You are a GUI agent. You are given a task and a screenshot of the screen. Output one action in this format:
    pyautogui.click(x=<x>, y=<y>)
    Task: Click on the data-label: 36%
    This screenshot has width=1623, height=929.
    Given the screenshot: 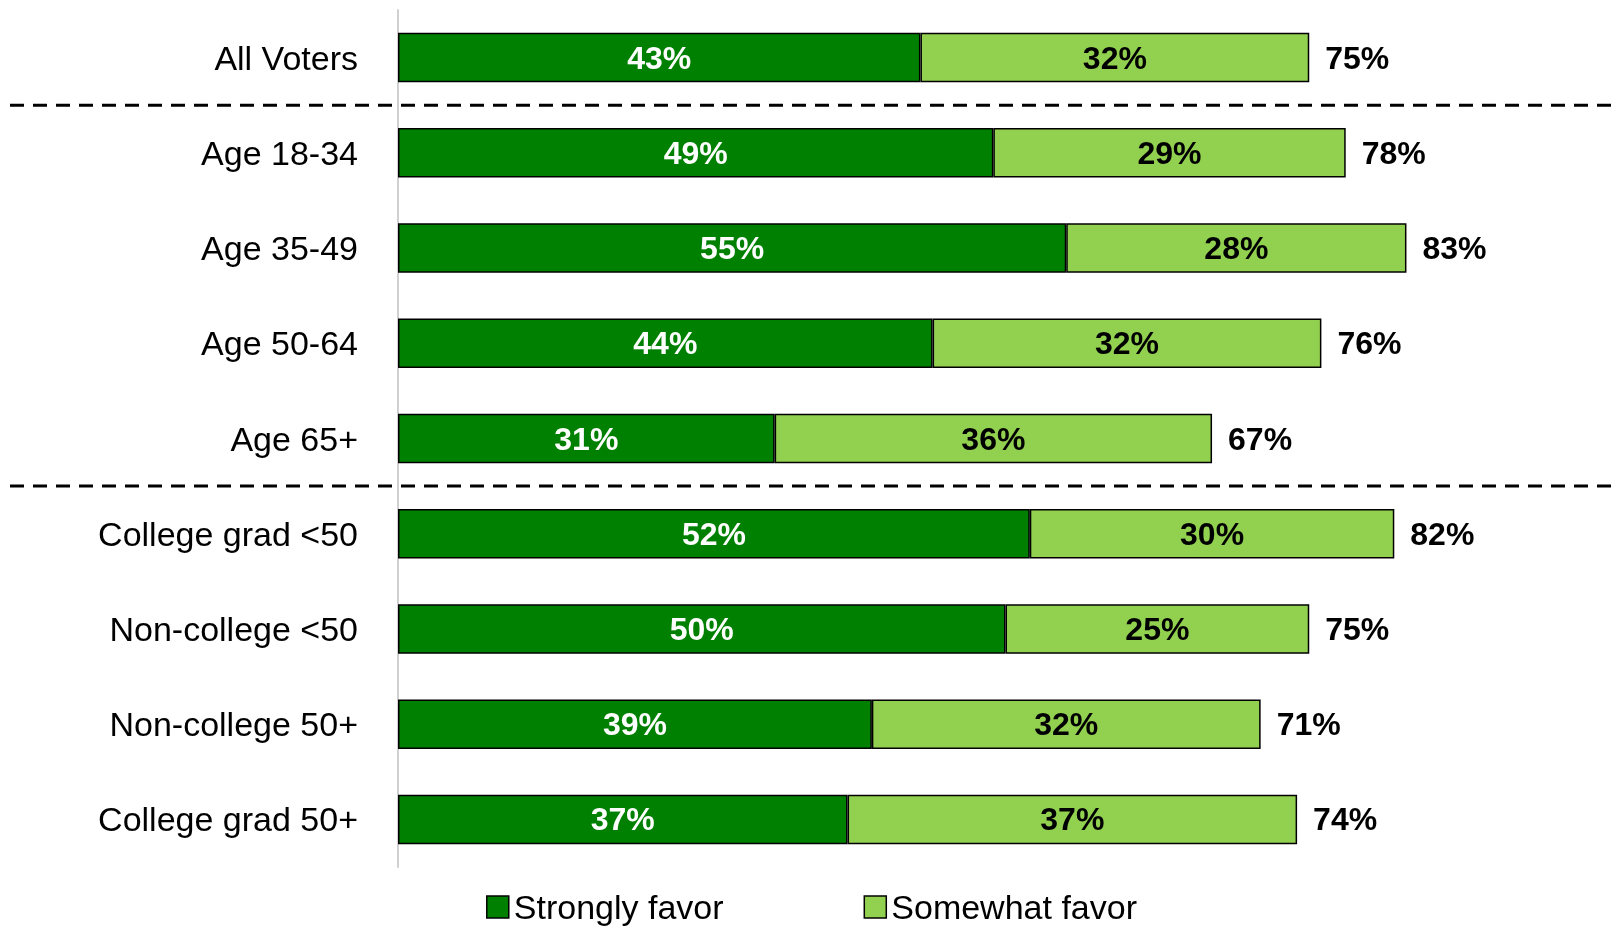 What is the action you would take?
    pyautogui.click(x=993, y=438)
    